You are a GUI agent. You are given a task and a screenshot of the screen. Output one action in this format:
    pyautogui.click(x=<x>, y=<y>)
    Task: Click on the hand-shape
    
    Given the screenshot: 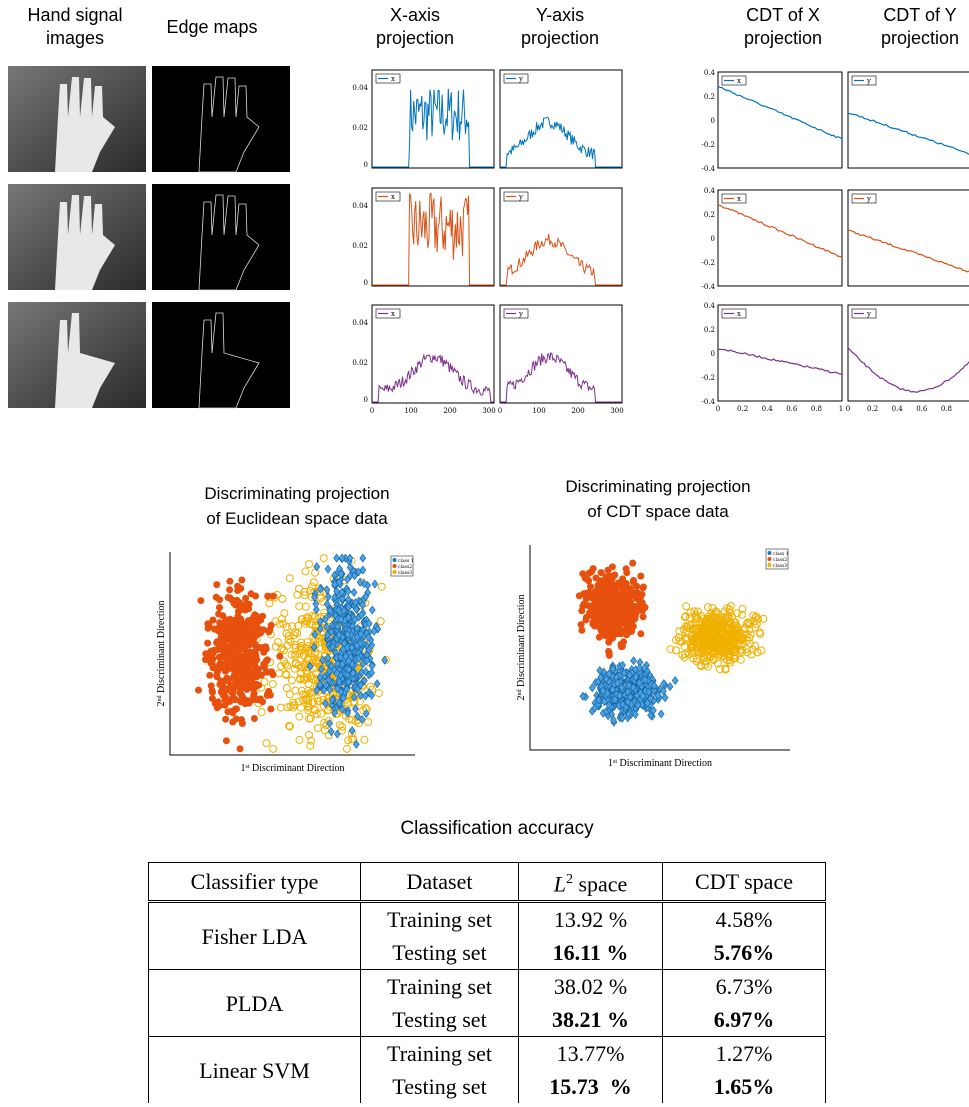 What is the action you would take?
    pyautogui.click(x=85, y=124)
    